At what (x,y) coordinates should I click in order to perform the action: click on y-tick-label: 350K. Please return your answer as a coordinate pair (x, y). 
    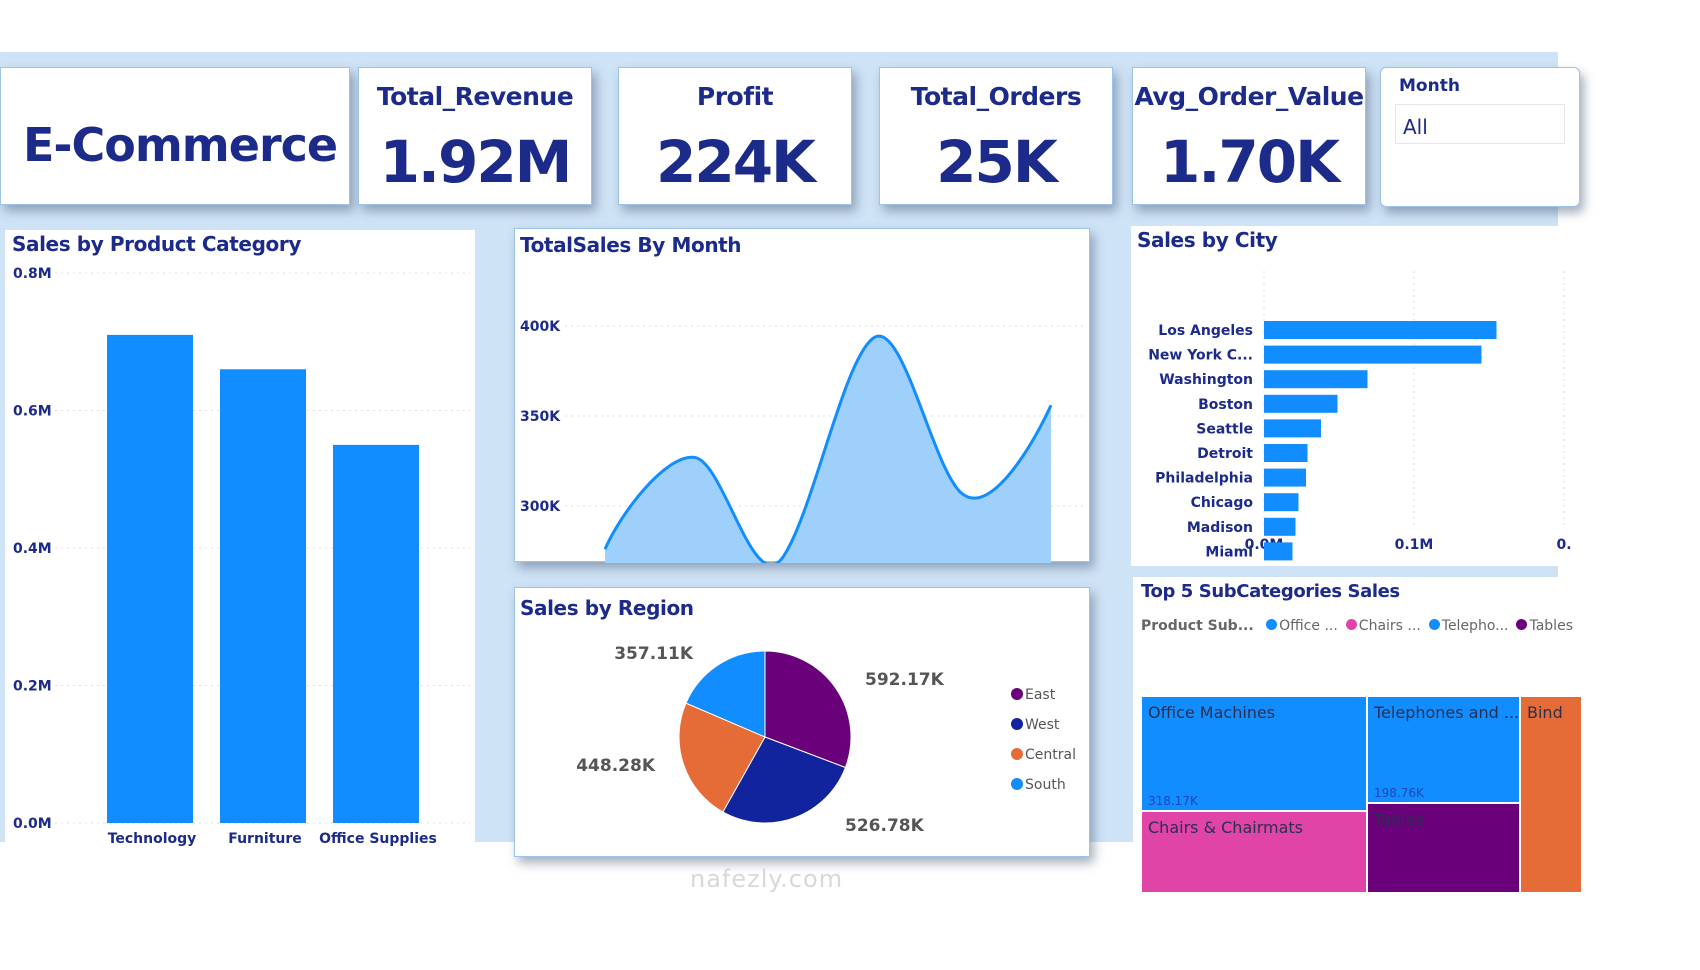
    Looking at the image, I should click on (540, 417).